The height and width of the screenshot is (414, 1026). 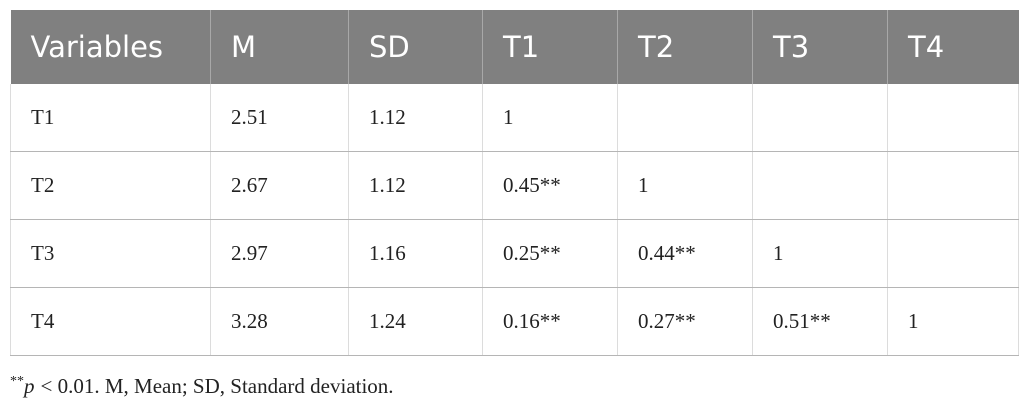 I want to click on footnote-stars: **, so click(x=17, y=381).